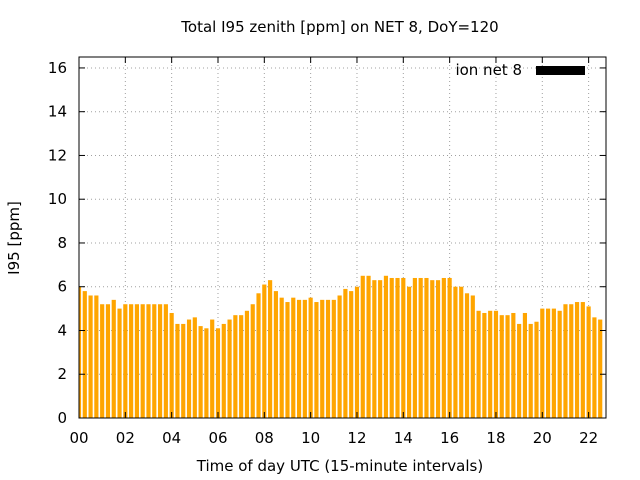 The width and height of the screenshot is (640, 480). Describe the element at coordinates (403, 438) in the screenshot. I see `x-tick-label: 14` at that location.